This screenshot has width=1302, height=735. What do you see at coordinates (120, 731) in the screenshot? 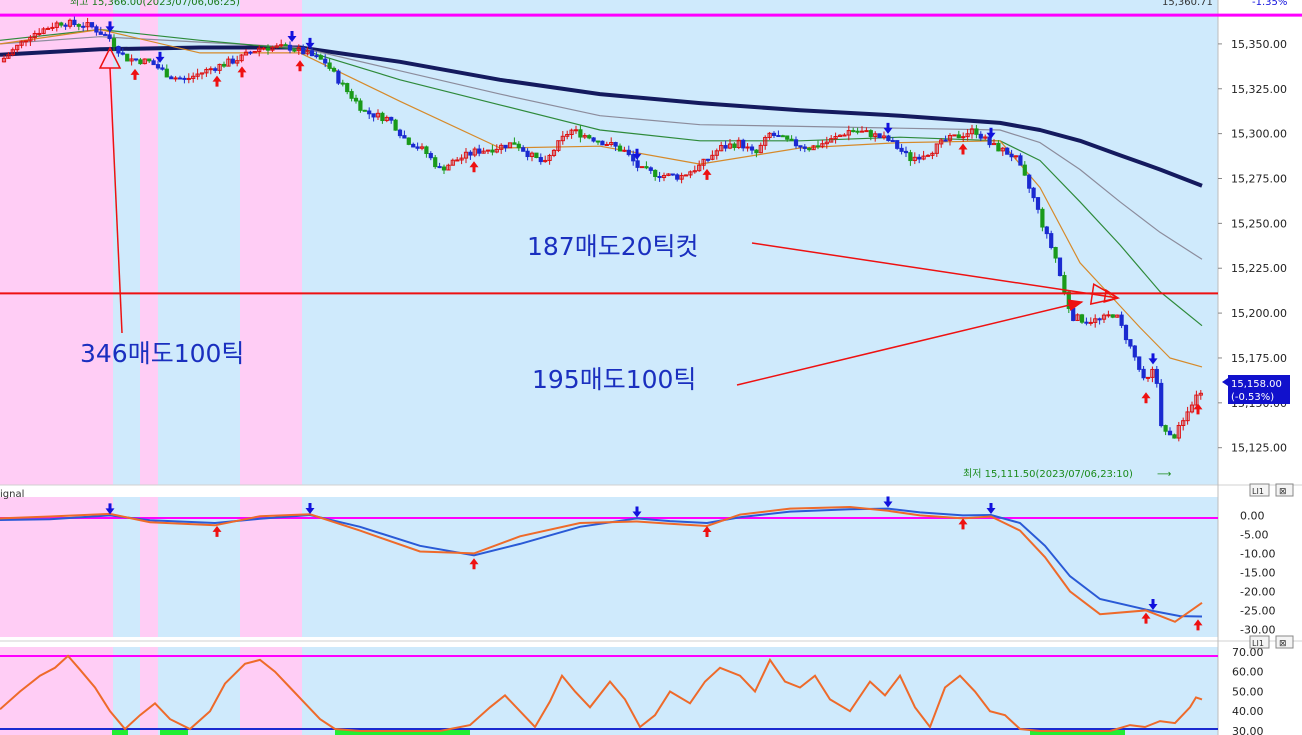
I see `oversold-fill` at bounding box center [120, 731].